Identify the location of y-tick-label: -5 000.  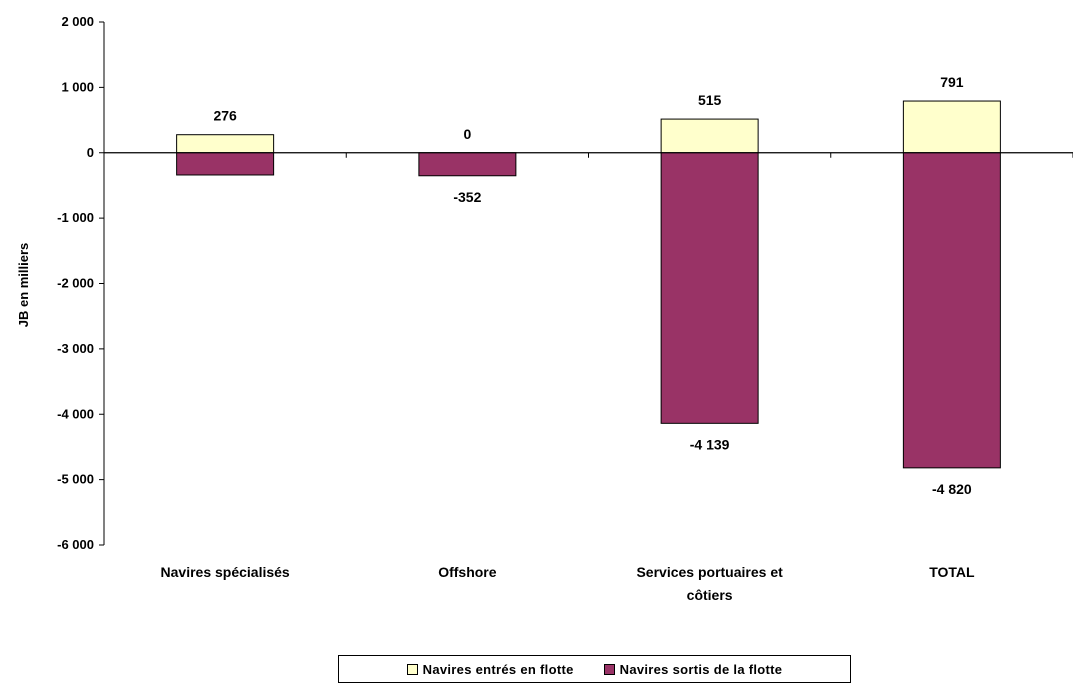
(75, 479).